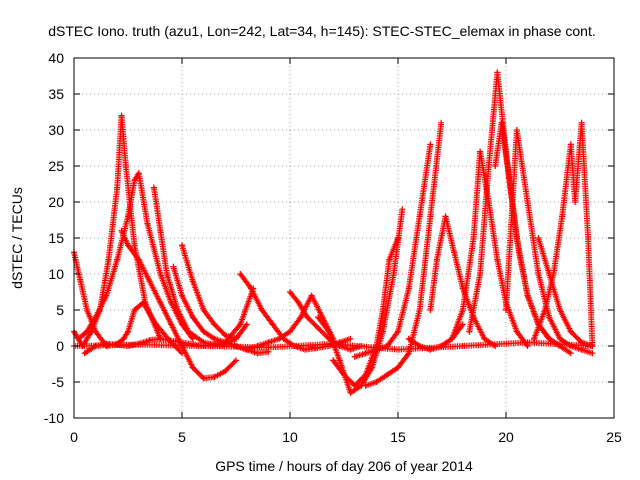 The width and height of the screenshot is (640, 480). Describe the element at coordinates (549, 242) in the screenshot. I see `series-sat-u` at that location.